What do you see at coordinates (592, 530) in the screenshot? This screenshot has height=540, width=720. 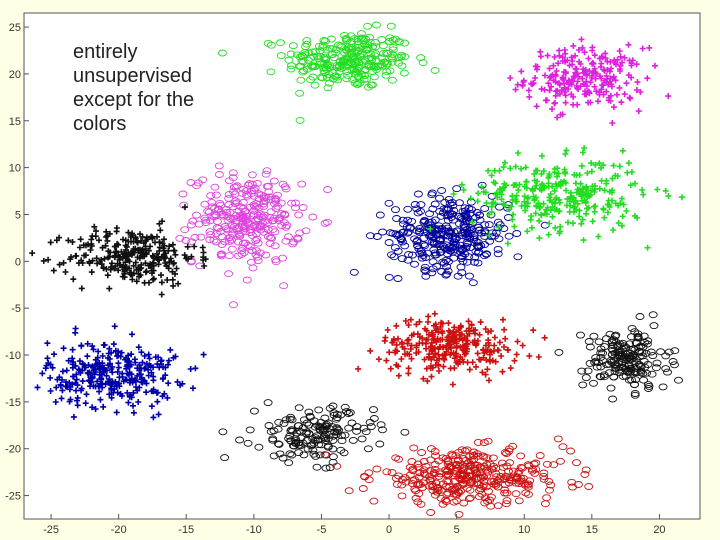 I see `x-tick-label: 15` at bounding box center [592, 530].